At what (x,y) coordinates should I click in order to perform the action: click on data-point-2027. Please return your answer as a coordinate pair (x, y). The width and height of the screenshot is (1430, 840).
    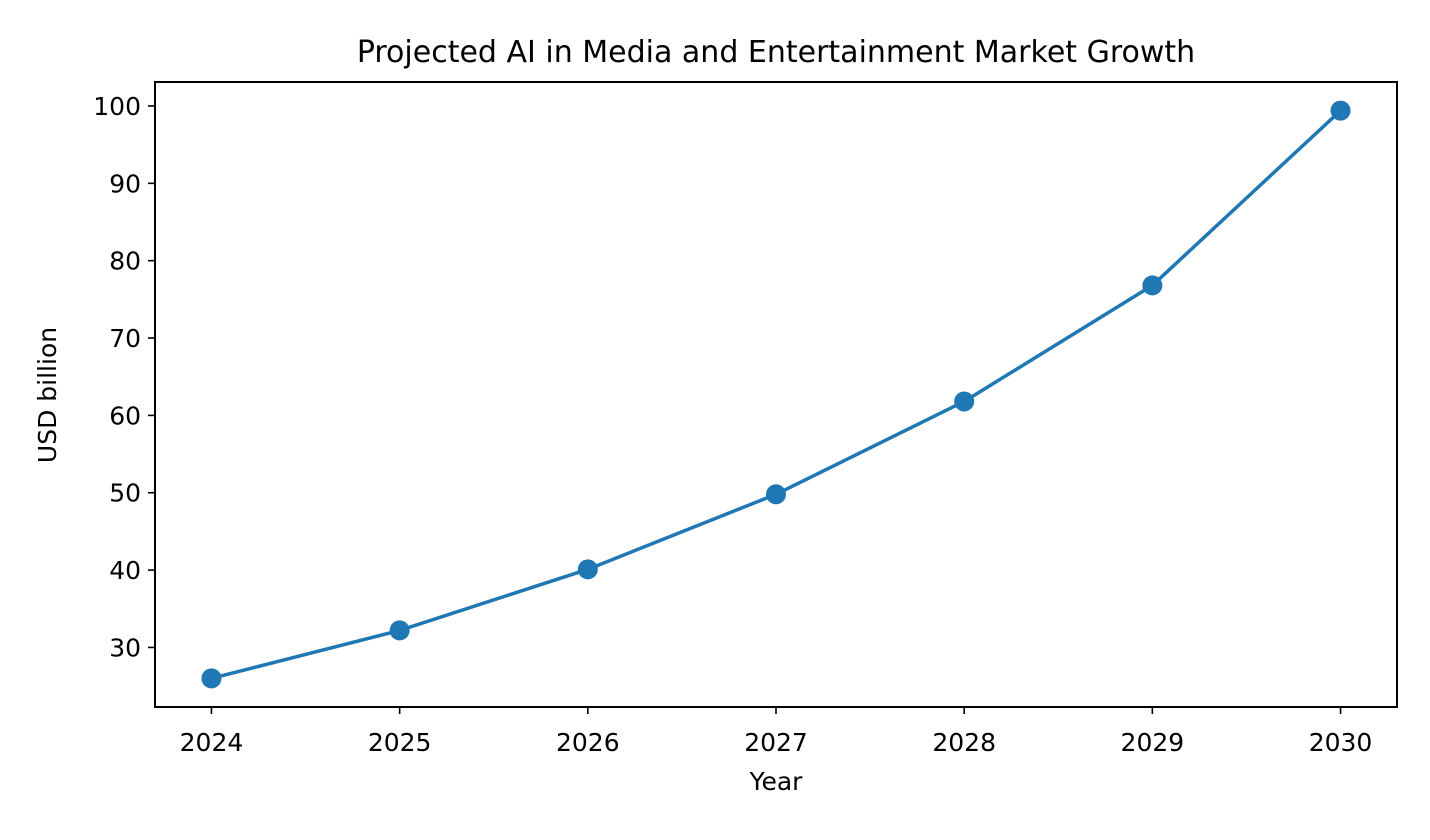
    Looking at the image, I should click on (776, 494).